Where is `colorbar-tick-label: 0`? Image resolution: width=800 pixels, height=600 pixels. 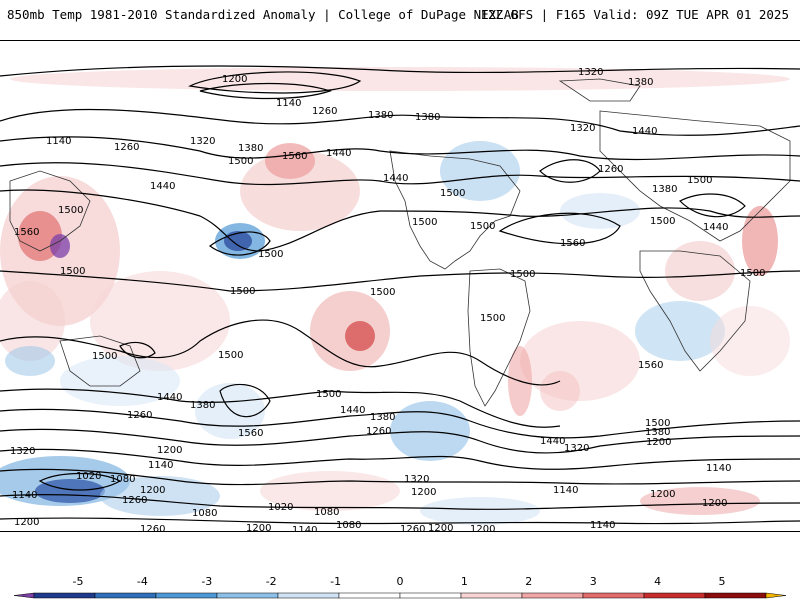 colorbar-tick-label: 0 is located at coordinates (400, 581).